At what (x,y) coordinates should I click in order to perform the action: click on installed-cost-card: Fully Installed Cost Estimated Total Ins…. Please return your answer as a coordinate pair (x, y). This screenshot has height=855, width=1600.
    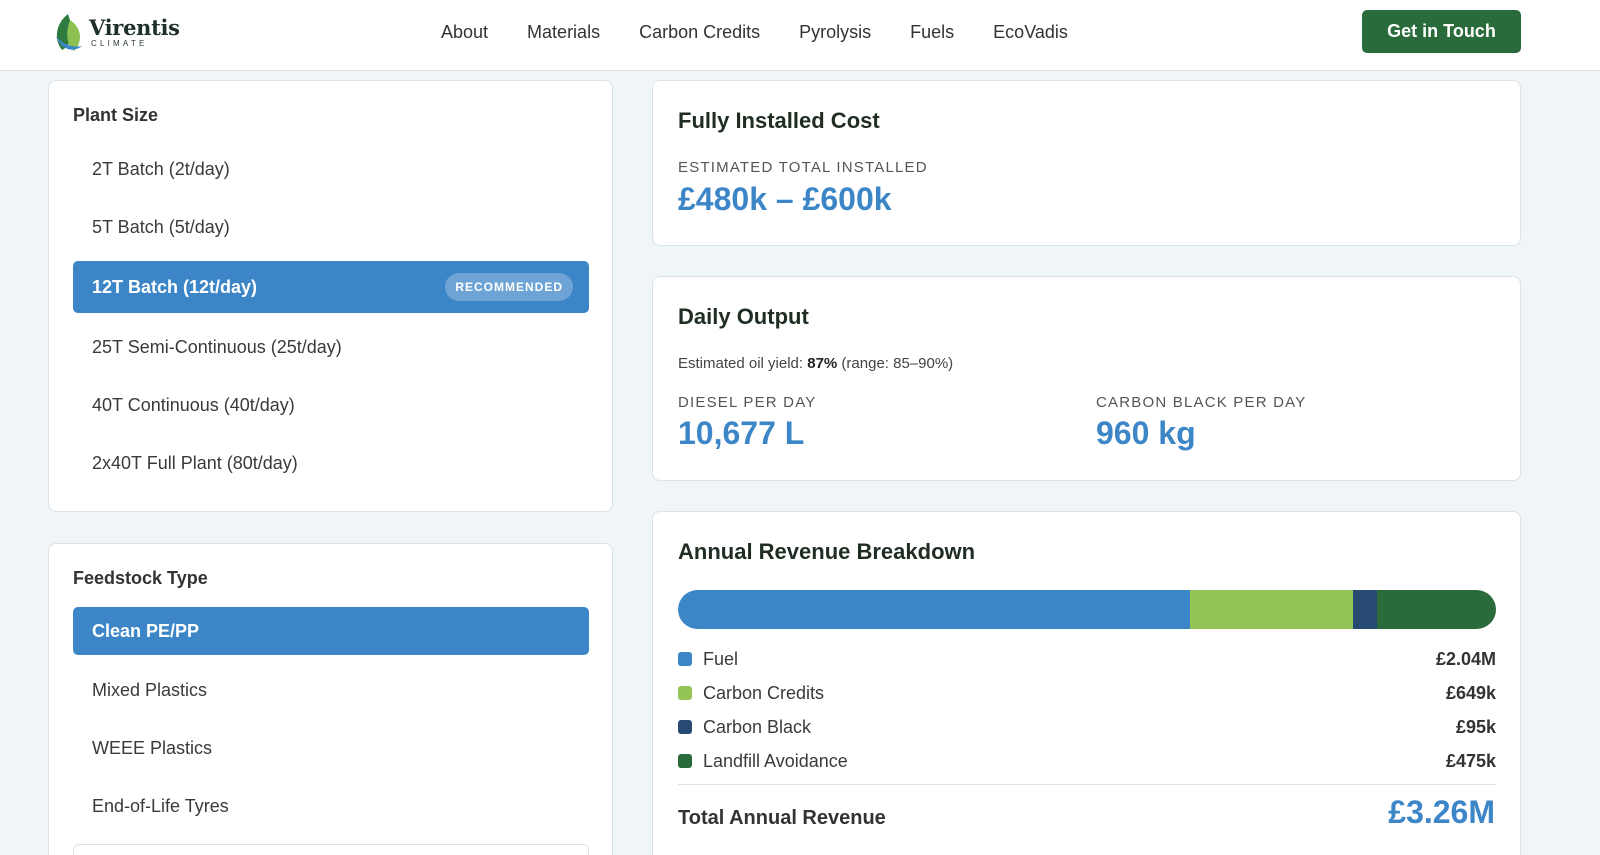
    Looking at the image, I should click on (1086, 163).